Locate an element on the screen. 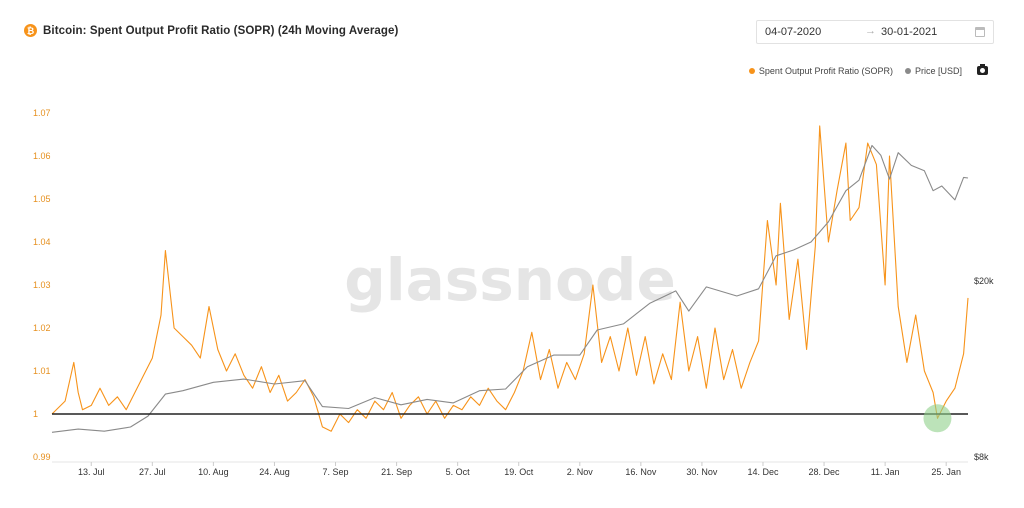 This screenshot has height=508, width=1024. x-tick-label: 21. Sep is located at coordinates (396, 472).